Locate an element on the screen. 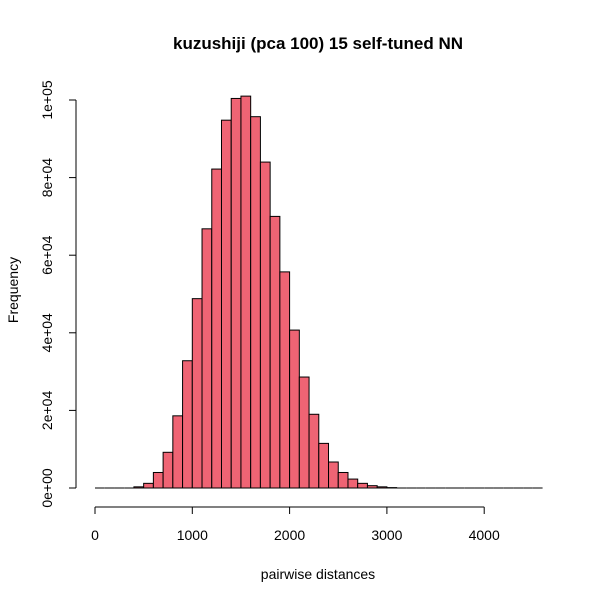 The height and width of the screenshot is (601, 600). x-tick-label: 3000 is located at coordinates (386, 535).